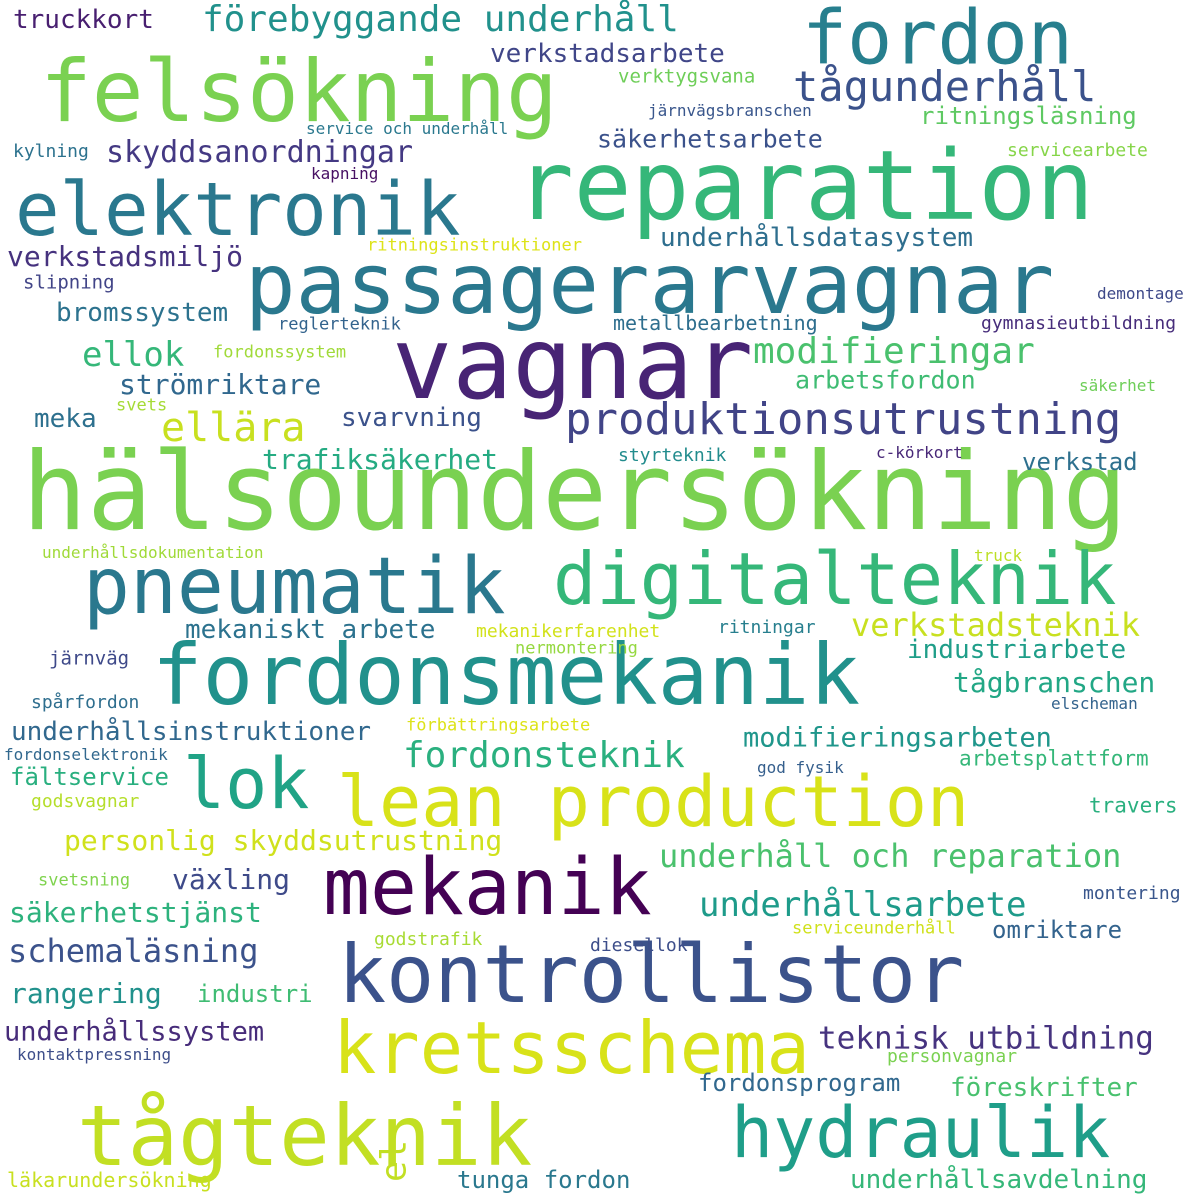 The height and width of the screenshot is (1200, 1200). Describe the element at coordinates (730, 110) in the screenshot. I see `word-jarnvagsbranschen: järnvägsbranschen` at that location.